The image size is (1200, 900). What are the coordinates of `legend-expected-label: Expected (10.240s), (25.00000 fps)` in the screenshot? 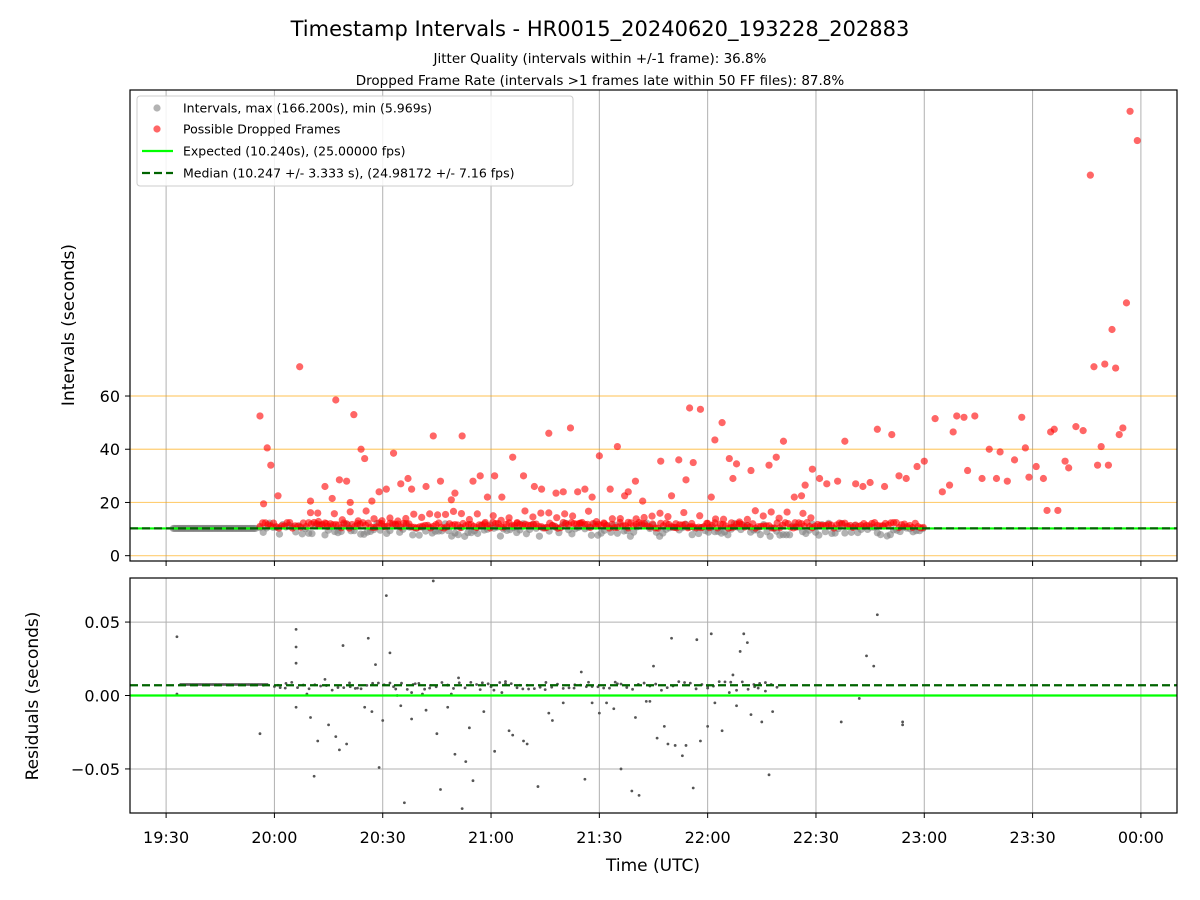 It's located at (294, 151).